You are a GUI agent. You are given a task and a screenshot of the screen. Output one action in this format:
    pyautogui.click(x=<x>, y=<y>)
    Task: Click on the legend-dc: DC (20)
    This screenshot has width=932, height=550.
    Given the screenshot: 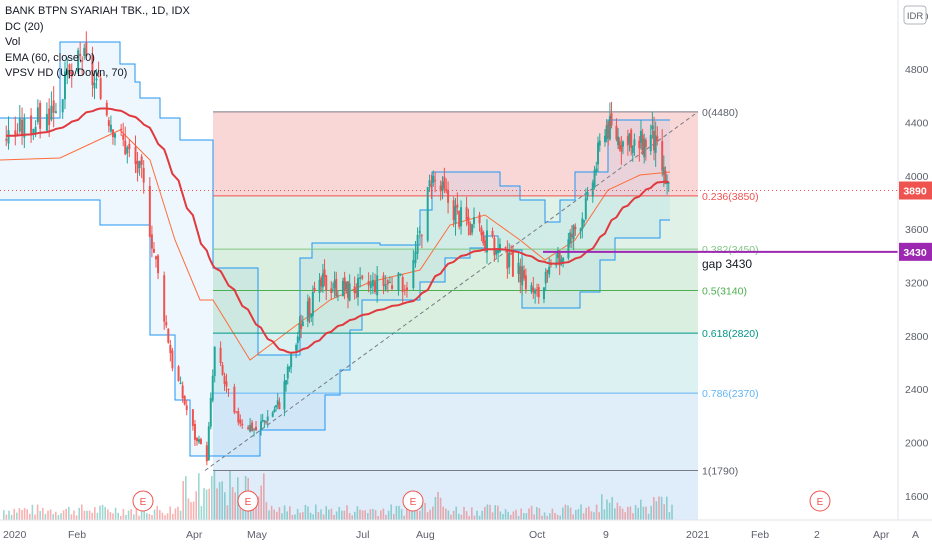 What is the action you would take?
    pyautogui.click(x=24, y=26)
    